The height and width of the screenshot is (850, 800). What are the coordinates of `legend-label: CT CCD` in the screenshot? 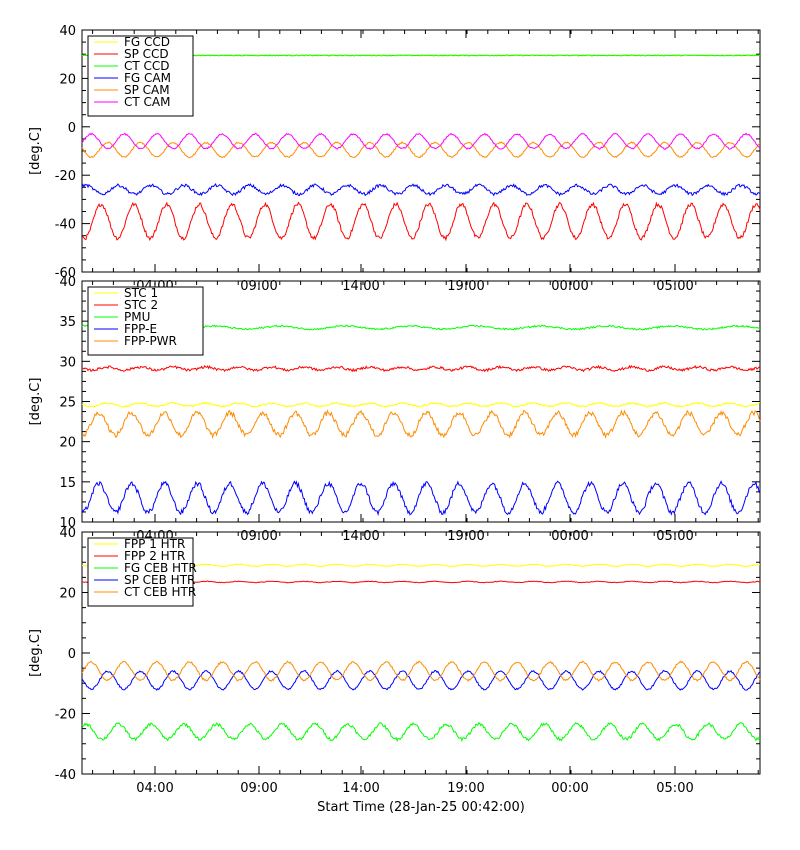 It's located at (147, 66).